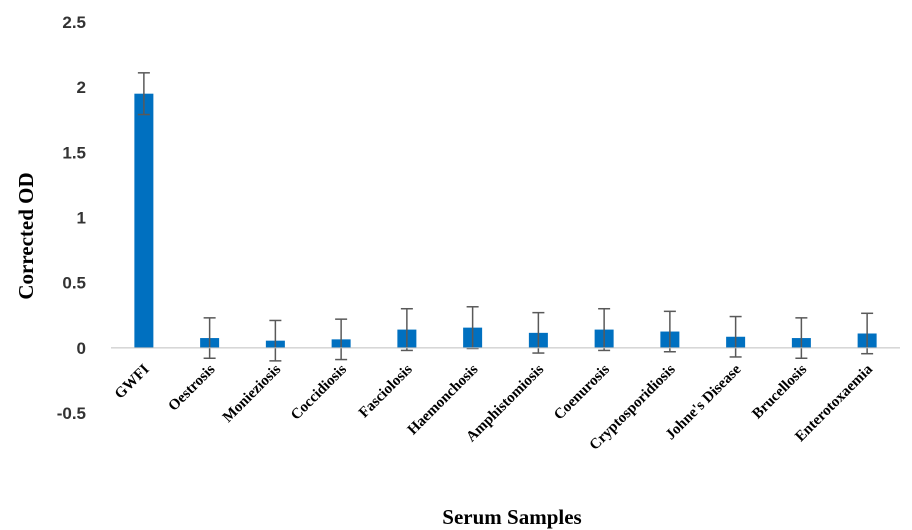 Image resolution: width=912 pixels, height=530 pixels. What do you see at coordinates (74, 22) in the screenshot?
I see `y-tick-label: 2.5` at bounding box center [74, 22].